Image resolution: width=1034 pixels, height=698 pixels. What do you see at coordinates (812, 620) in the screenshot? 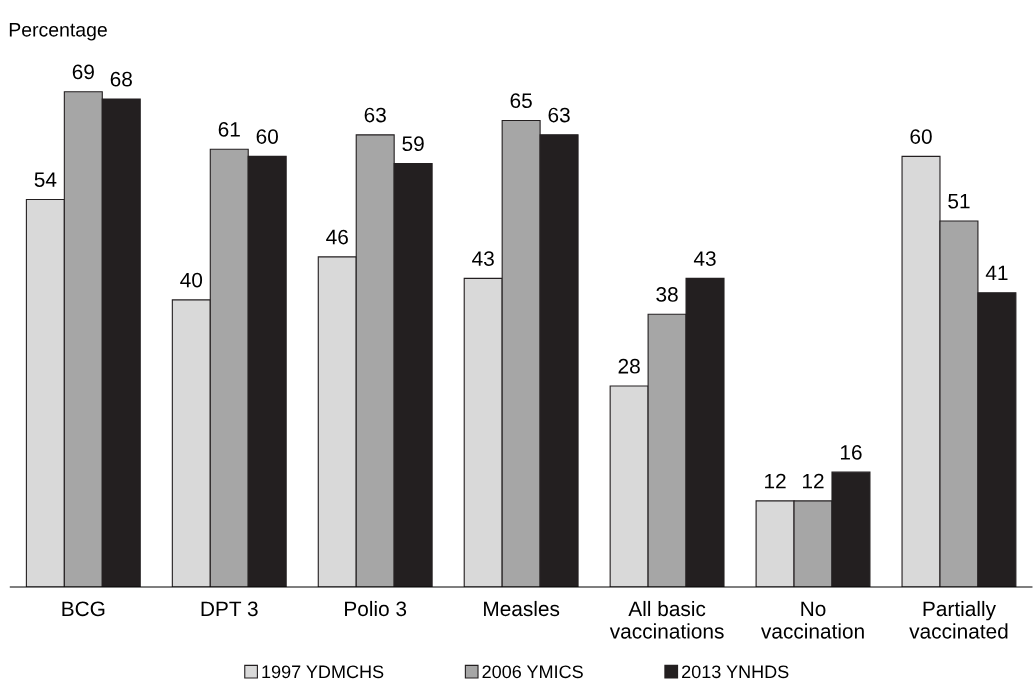
I see `x-tick-label: No vaccination` at bounding box center [812, 620].